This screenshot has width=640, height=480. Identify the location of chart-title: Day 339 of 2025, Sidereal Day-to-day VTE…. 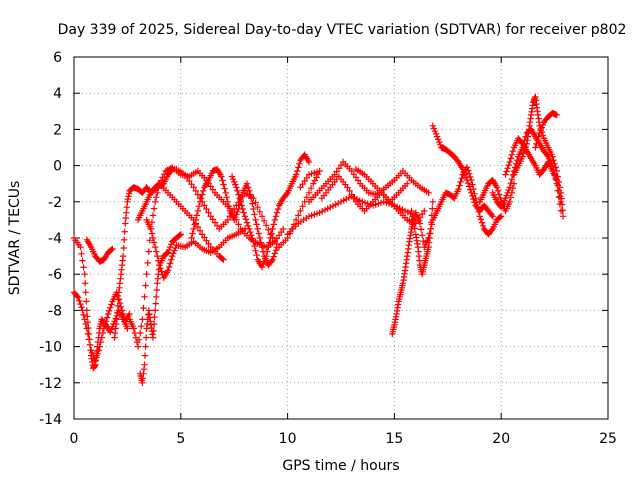
(342, 30).